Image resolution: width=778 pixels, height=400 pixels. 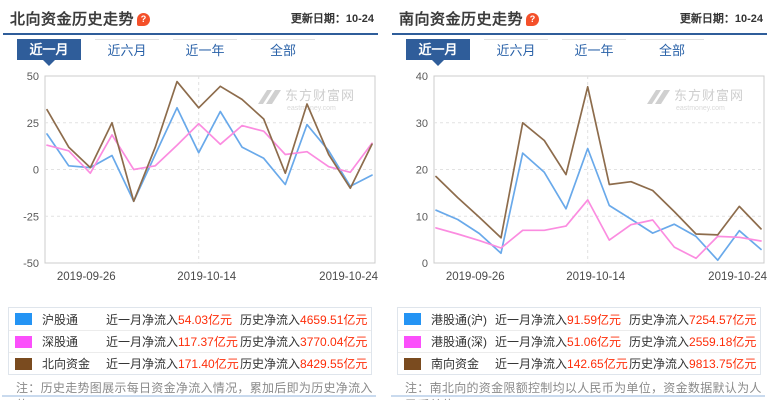 I want to click on history-value: 4659.51, so click(x=322, y=319).